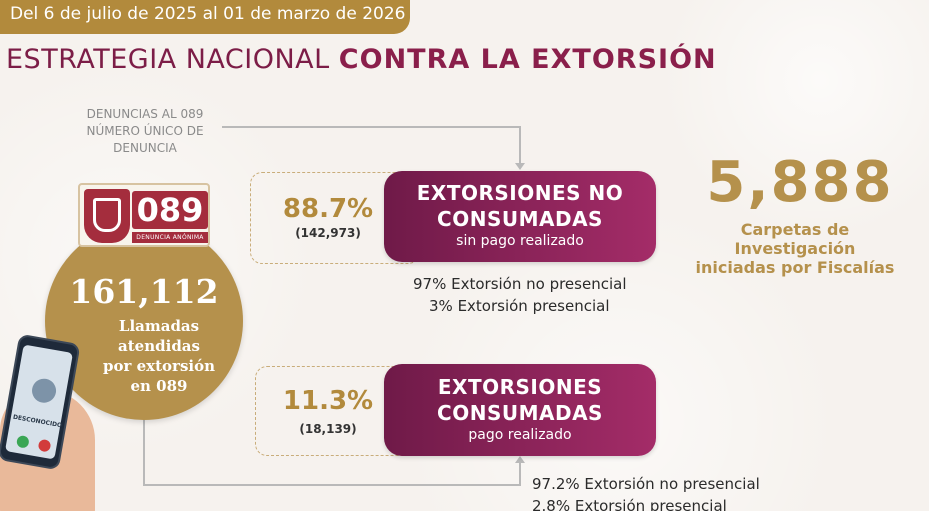 Image resolution: width=929 pixels, height=511 pixels. Describe the element at coordinates (520, 284) in the screenshot. I see `not-consummated-breakdown-line1: 97% Extorsión no presencial` at that location.